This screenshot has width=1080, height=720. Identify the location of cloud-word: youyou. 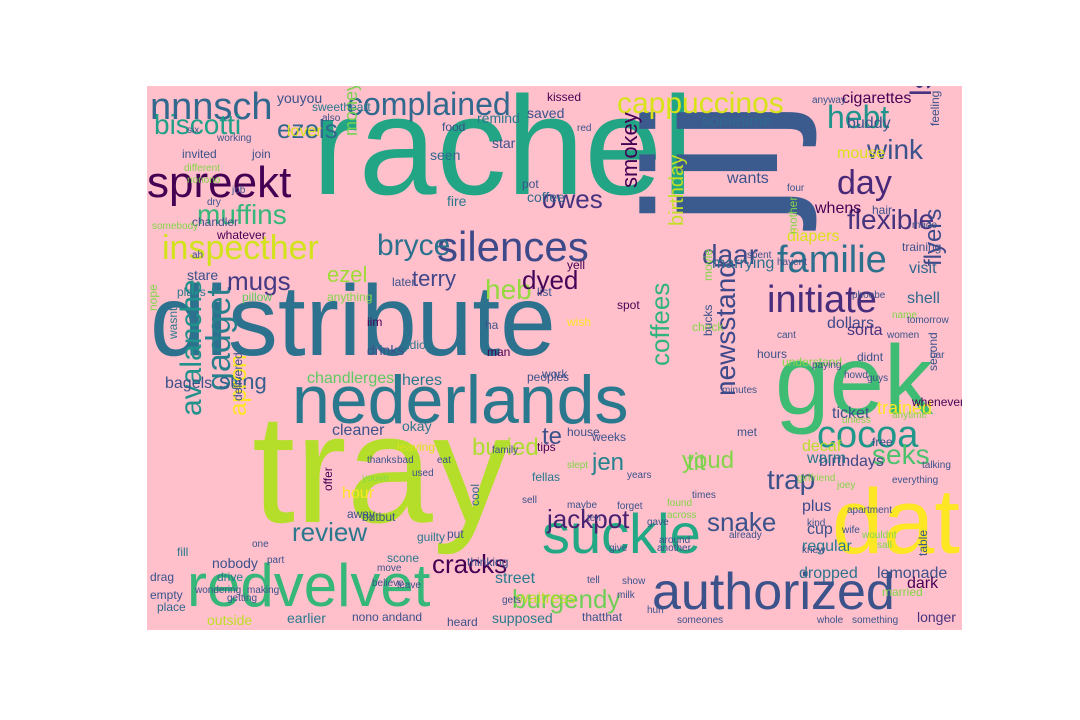
(300, 98).